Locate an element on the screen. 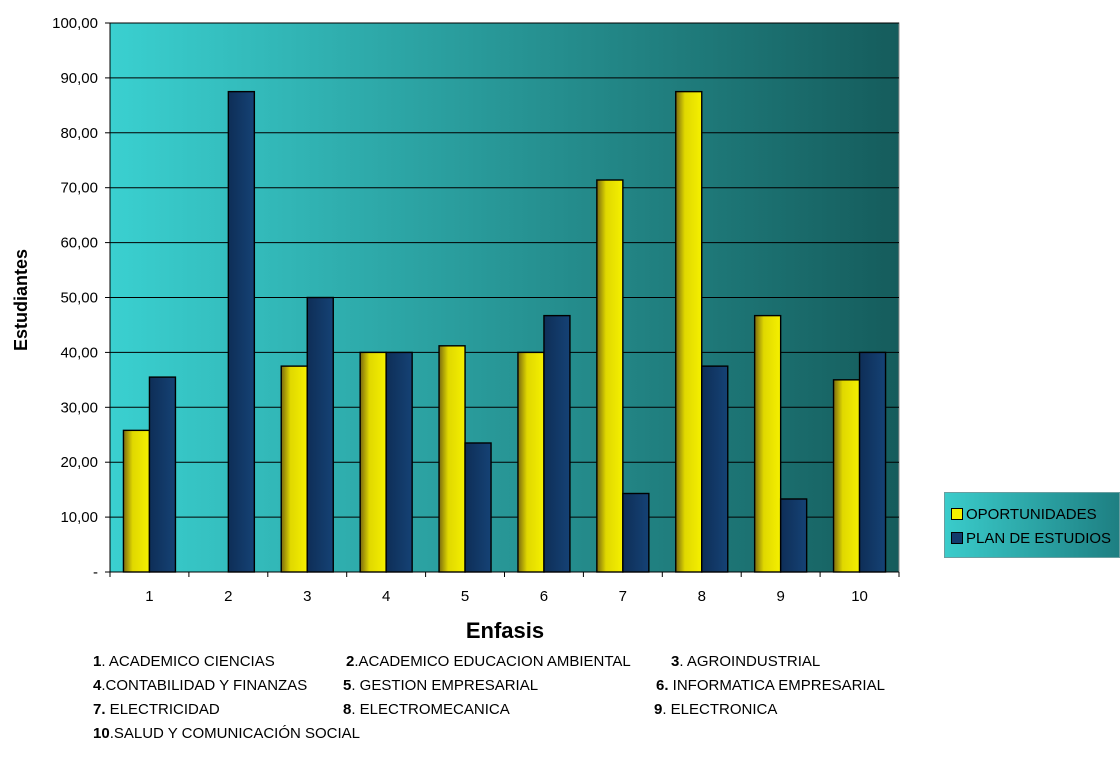  y-tick-label: 100,00 is located at coordinates (75, 23).